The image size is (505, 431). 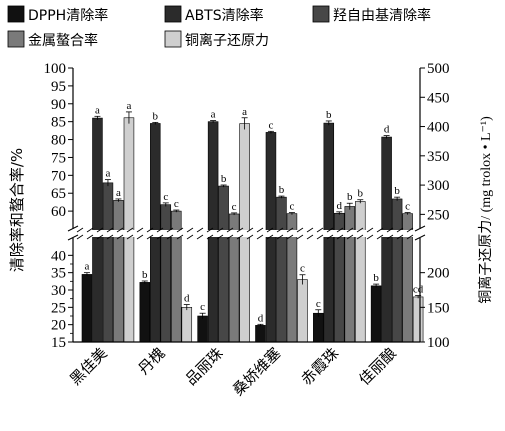 What do you see at coordinates (58, 87) in the screenshot?
I see `left-tick-label: 95` at bounding box center [58, 87].